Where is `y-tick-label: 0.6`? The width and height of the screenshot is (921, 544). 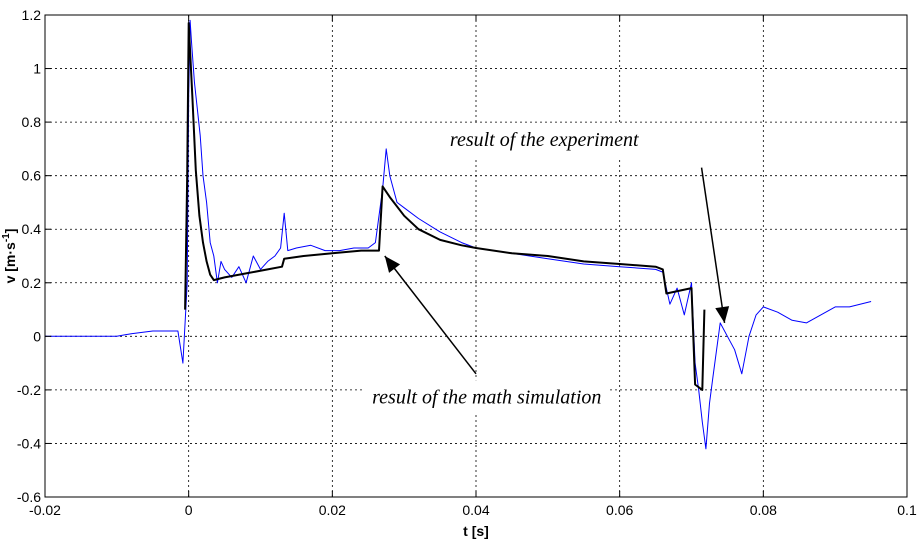 y-tick-label: 0.6 is located at coordinates (32, 176).